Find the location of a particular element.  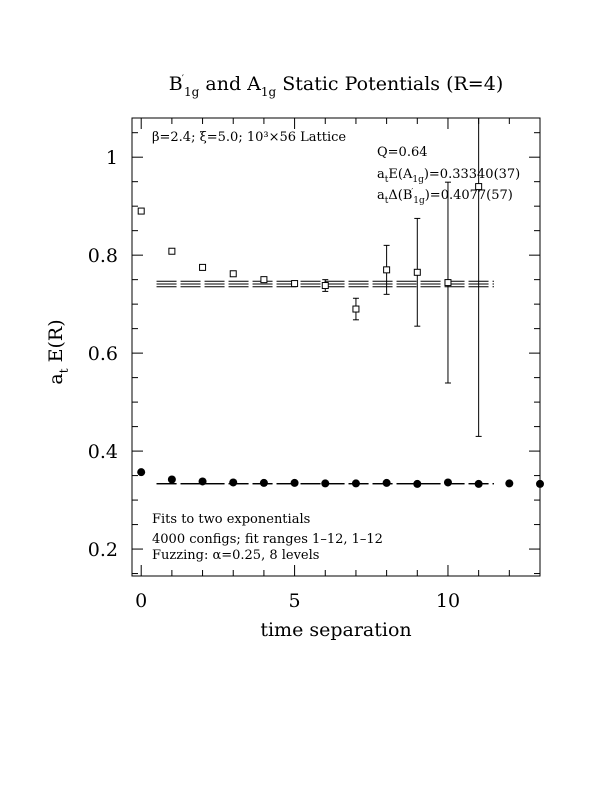

fit-b1g-prefix: a is located at coordinates (381, 195).